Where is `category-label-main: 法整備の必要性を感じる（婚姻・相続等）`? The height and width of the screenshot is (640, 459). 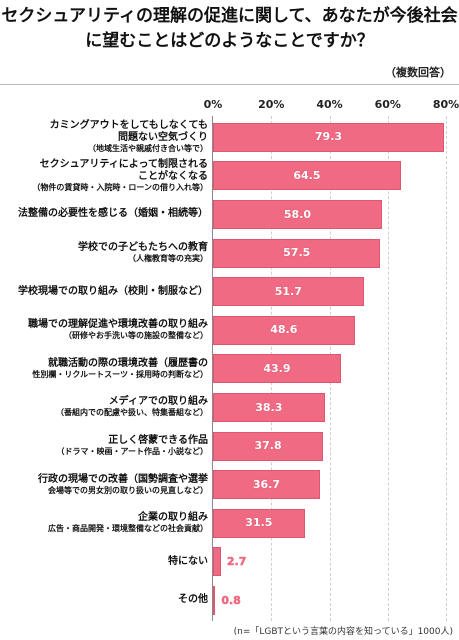 category-label-main: 法整備の必要性を感じる（婚姻・相続等） is located at coordinates (113, 214).